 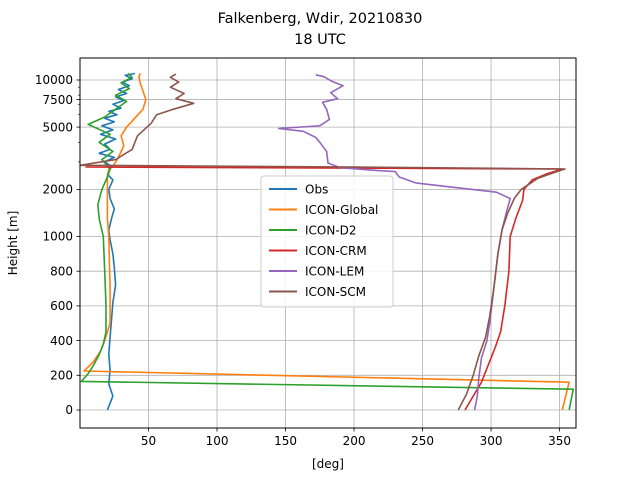 What do you see at coordinates (148, 441) in the screenshot?
I see `x-tick-label: 50` at bounding box center [148, 441].